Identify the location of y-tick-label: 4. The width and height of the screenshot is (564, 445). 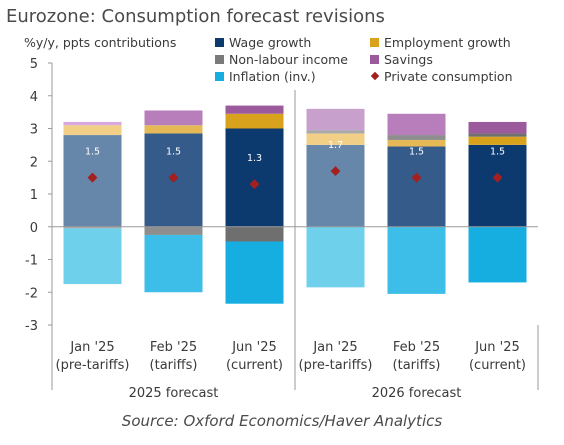
(34, 97).